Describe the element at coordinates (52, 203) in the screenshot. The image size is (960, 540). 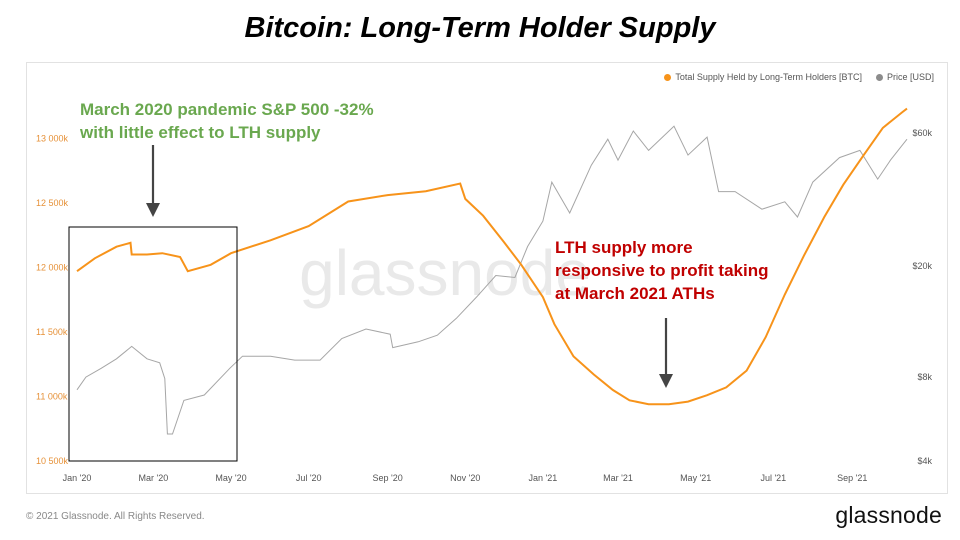
I see `left-axis-tick-label: 12 500k` at that location.